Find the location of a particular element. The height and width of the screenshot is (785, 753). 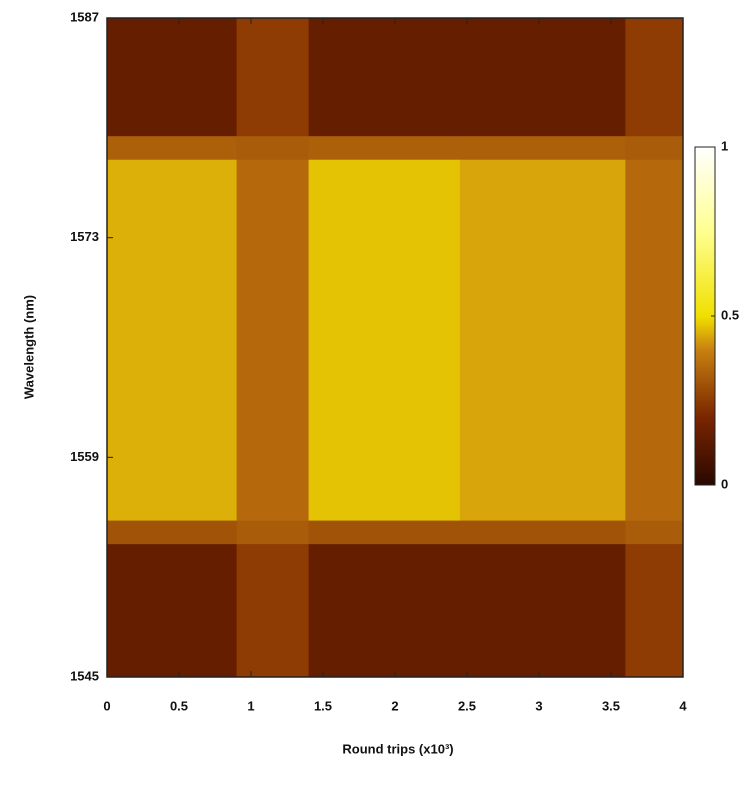

x-tick-label: 3.5 is located at coordinates (611, 705).